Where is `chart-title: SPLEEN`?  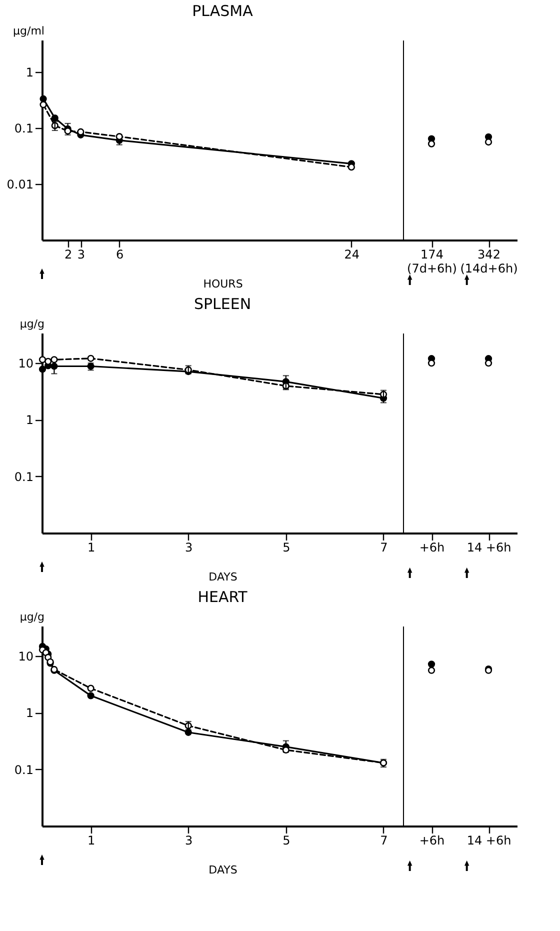
chart-title: SPLEEN is located at coordinates (223, 304).